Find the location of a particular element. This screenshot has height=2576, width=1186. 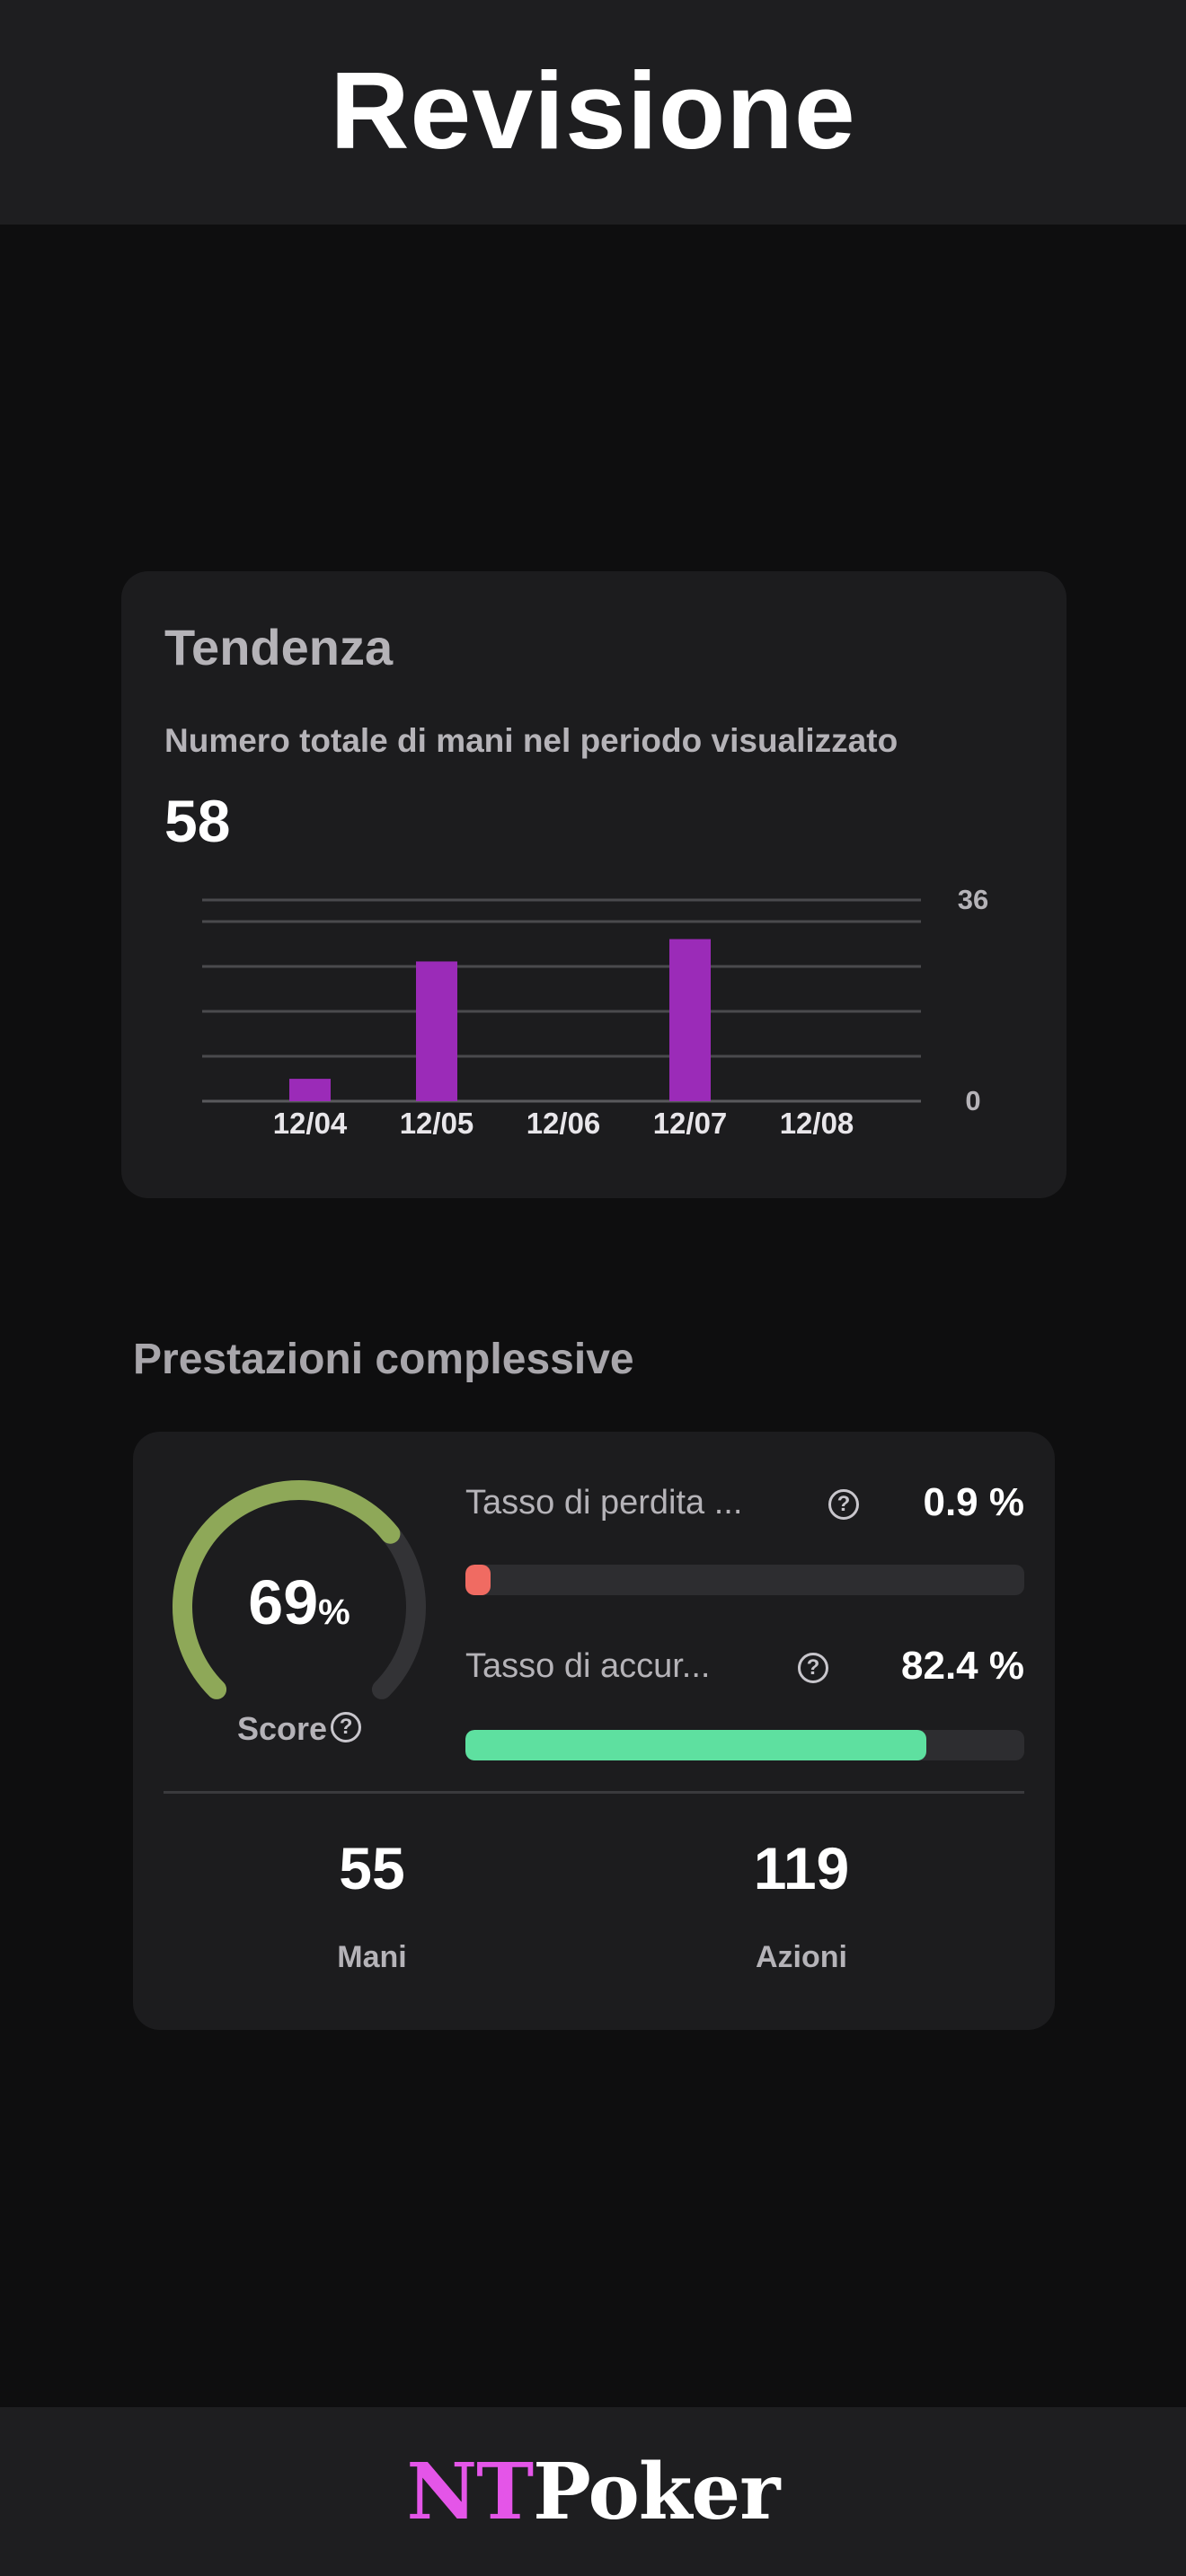

logo-poker: Poker is located at coordinates (656, 2491).